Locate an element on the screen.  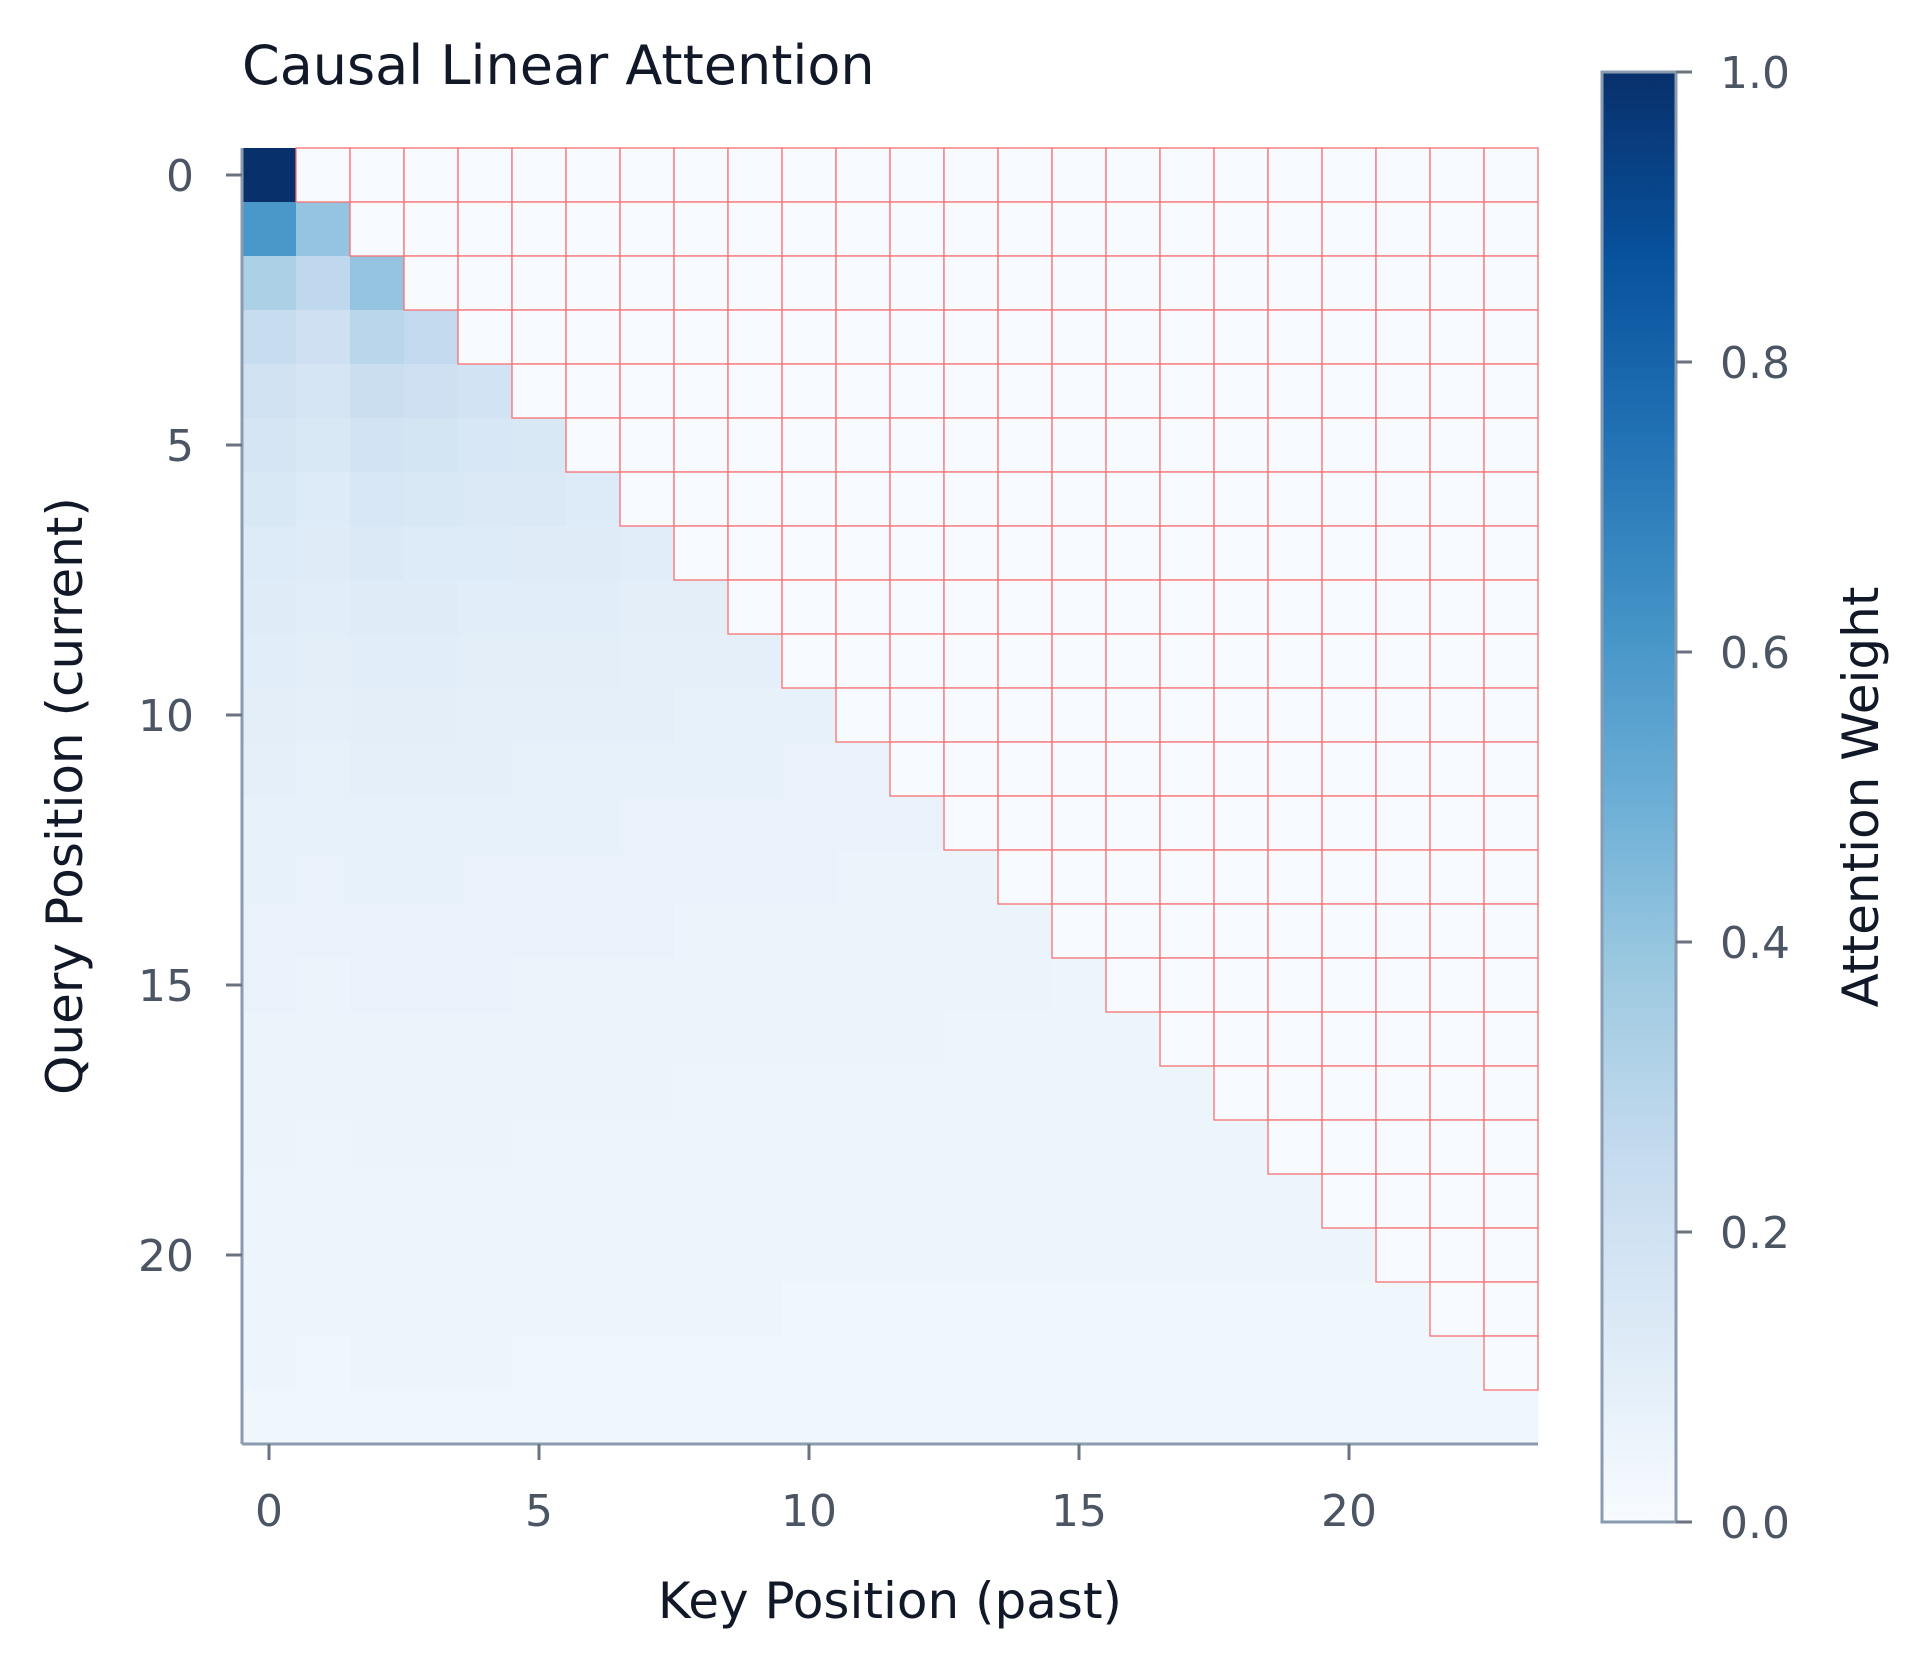
y-tick-label: 20 is located at coordinates (166, 1256).